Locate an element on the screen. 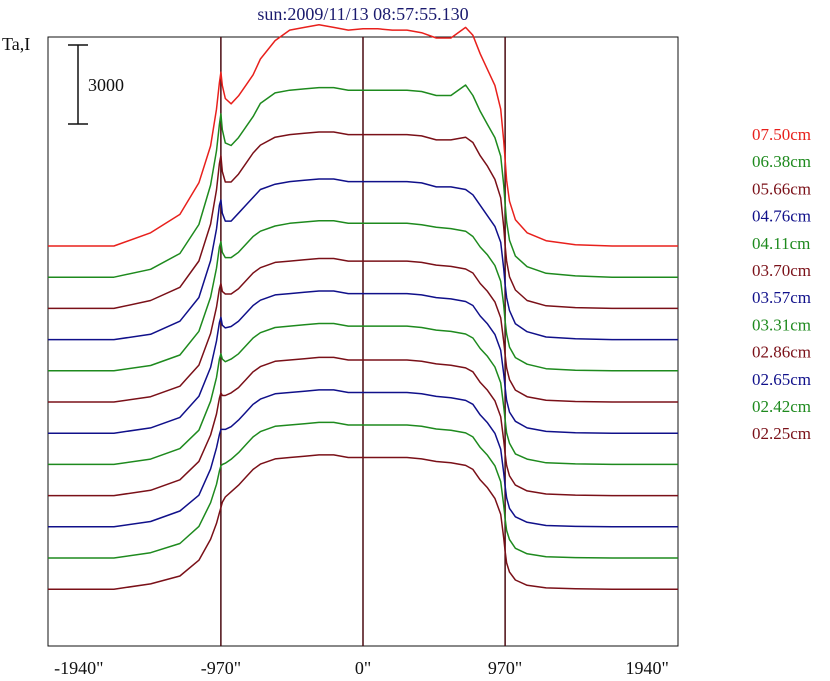  x-tick-label: 1940" is located at coordinates (647, 668).